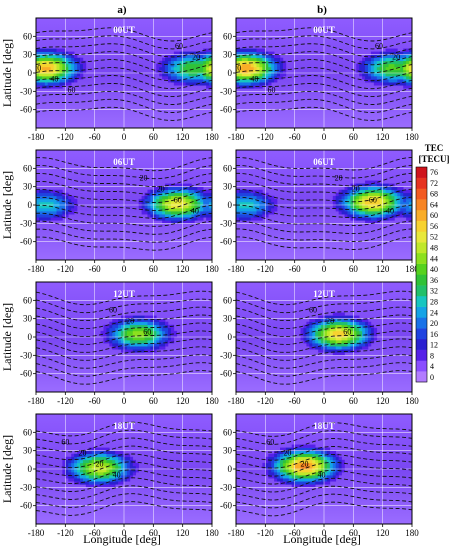 The height and width of the screenshot is (550, 460). Describe the element at coordinates (295, 269) in the screenshot. I see `x-tick-label: -60` at that location.